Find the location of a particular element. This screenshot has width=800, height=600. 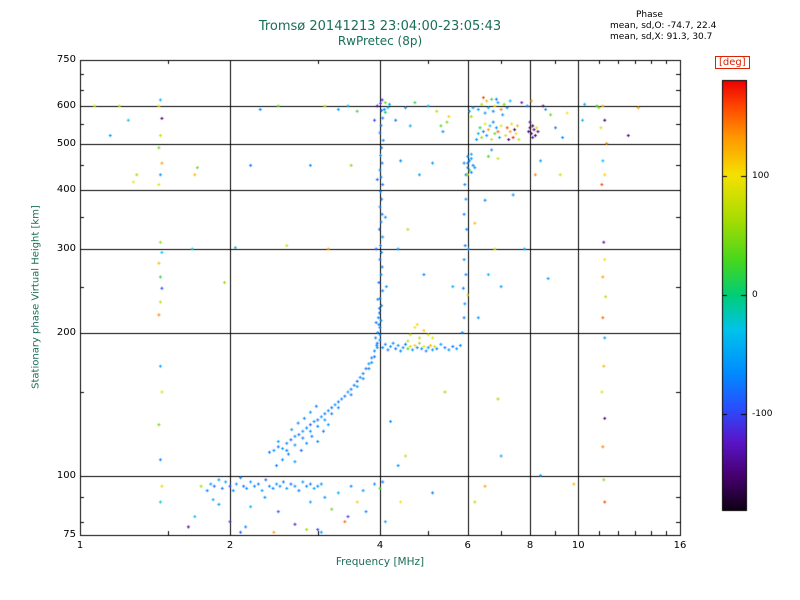

x-tick-label: 10 is located at coordinates (578, 545).